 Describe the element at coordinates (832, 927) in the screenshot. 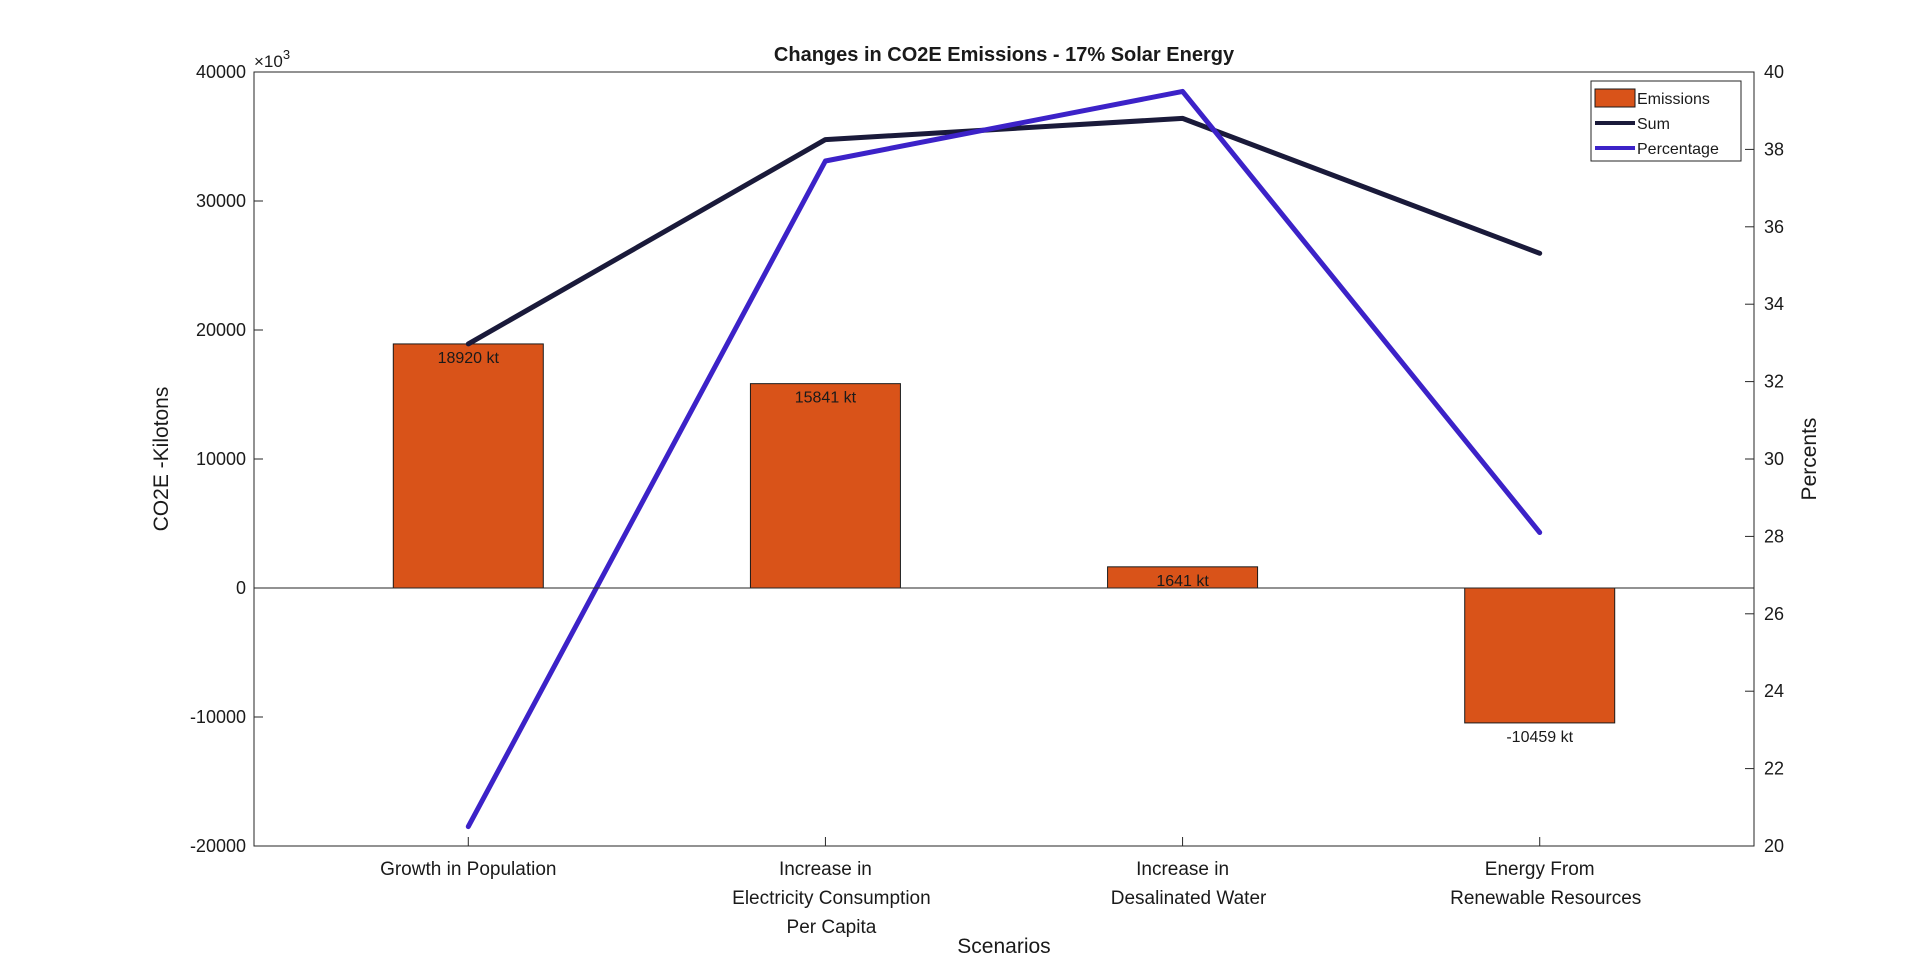

I see `x-tick-label-line: Per Capita` at that location.